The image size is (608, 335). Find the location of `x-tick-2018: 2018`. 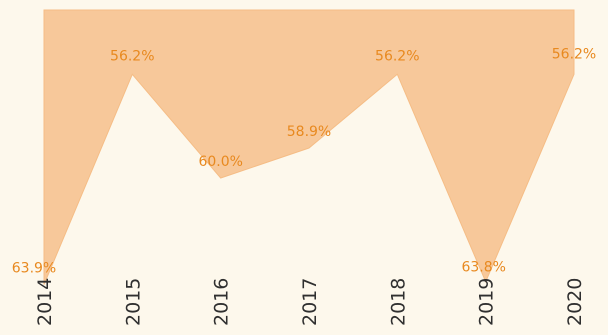

x-tick-2018: 2018 is located at coordinates (398, 302).